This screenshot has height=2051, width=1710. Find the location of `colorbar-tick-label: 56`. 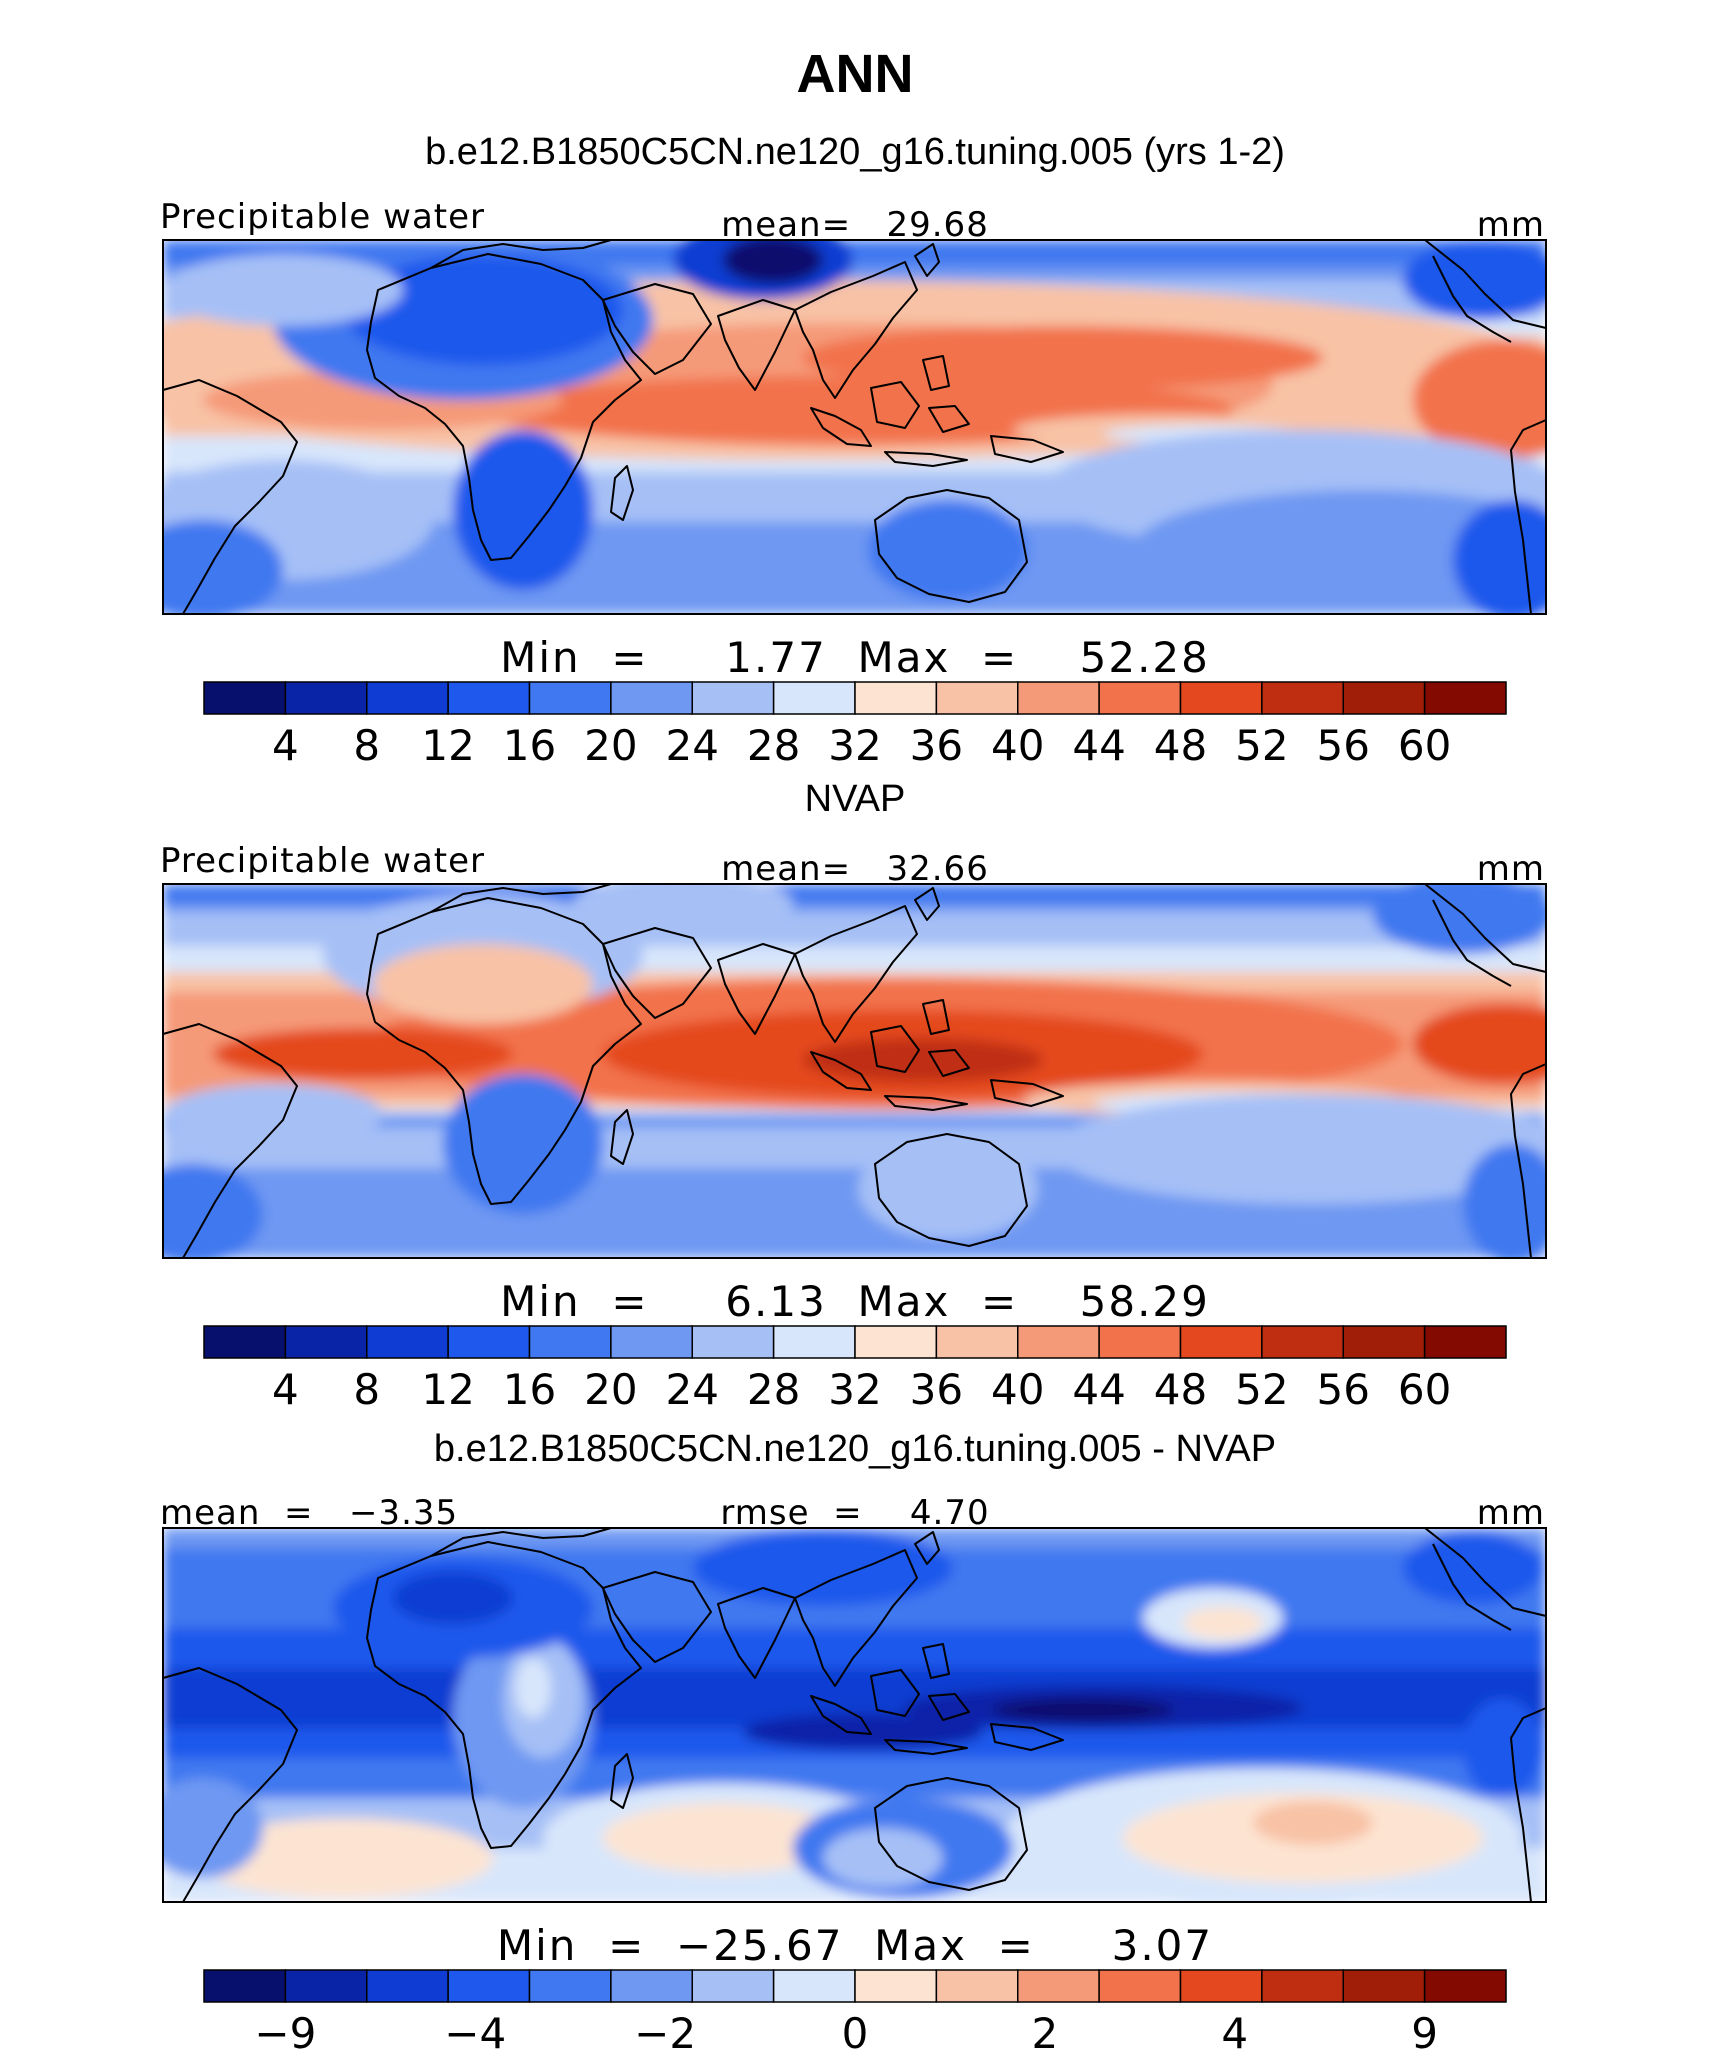

colorbar-tick-label: 56 is located at coordinates (1343, 1389).